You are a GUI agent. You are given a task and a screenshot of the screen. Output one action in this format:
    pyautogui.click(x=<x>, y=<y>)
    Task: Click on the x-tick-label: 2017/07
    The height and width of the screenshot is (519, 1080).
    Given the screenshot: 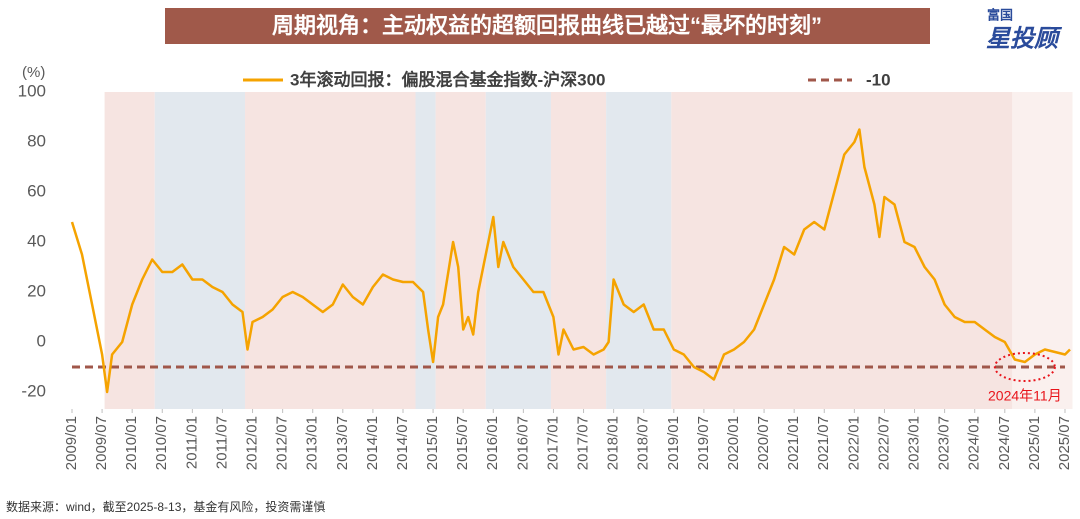 What is the action you would take?
    pyautogui.click(x=583, y=443)
    